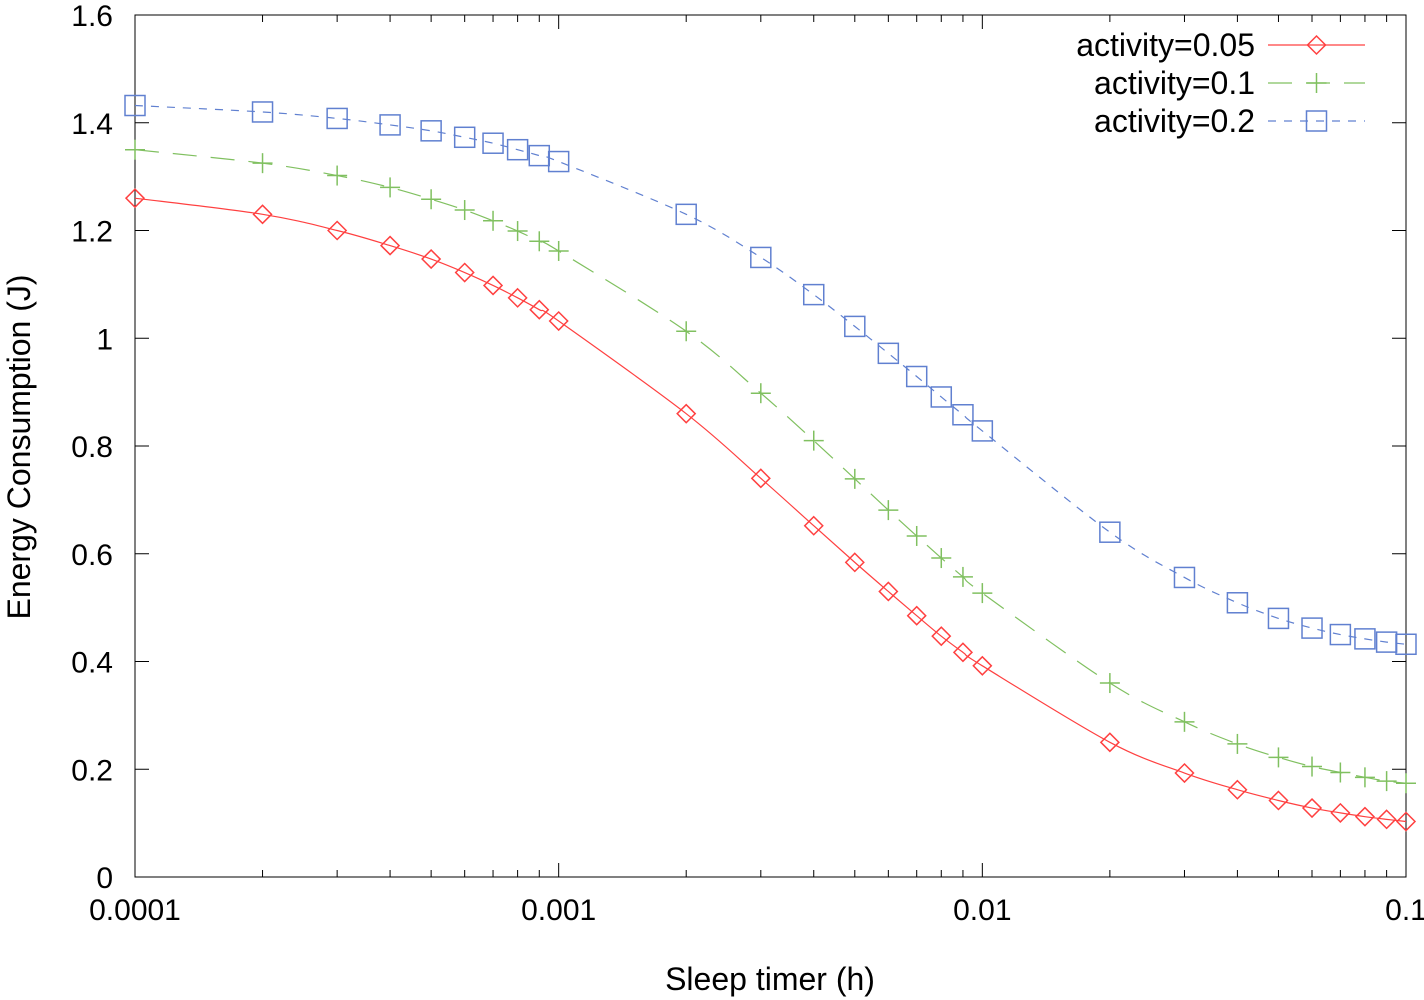 Image resolution: width=1424 pixels, height=1000 pixels. What do you see at coordinates (92, 124) in the screenshot?
I see `y-tick-label: 1.4` at bounding box center [92, 124].